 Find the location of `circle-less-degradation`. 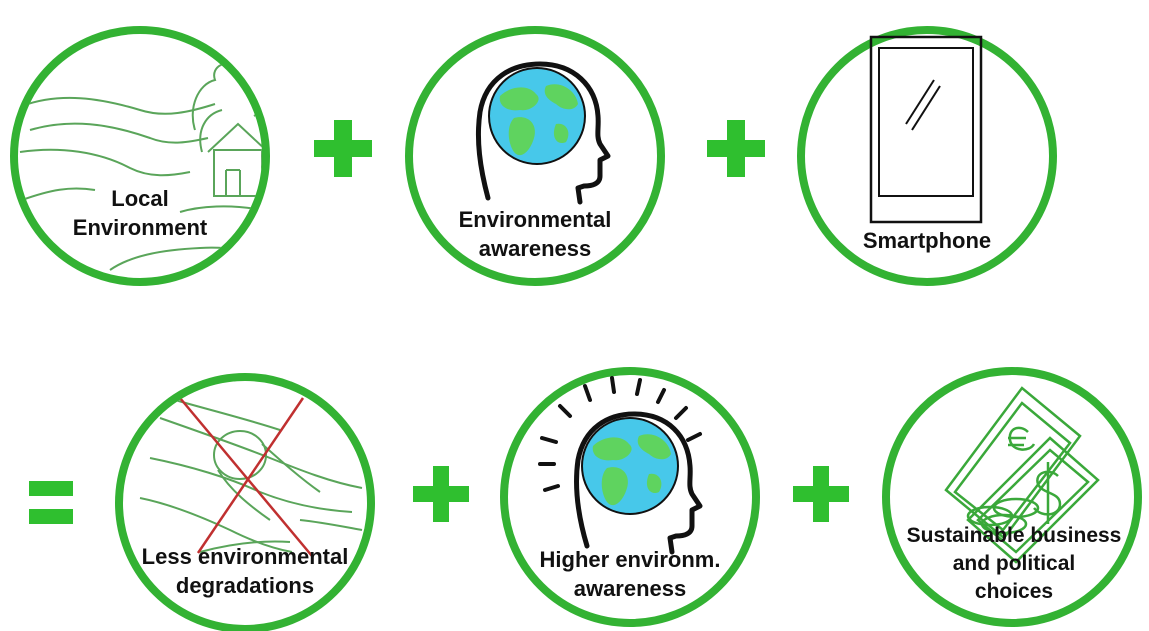

circle-less-degradation is located at coordinates (245, 502).